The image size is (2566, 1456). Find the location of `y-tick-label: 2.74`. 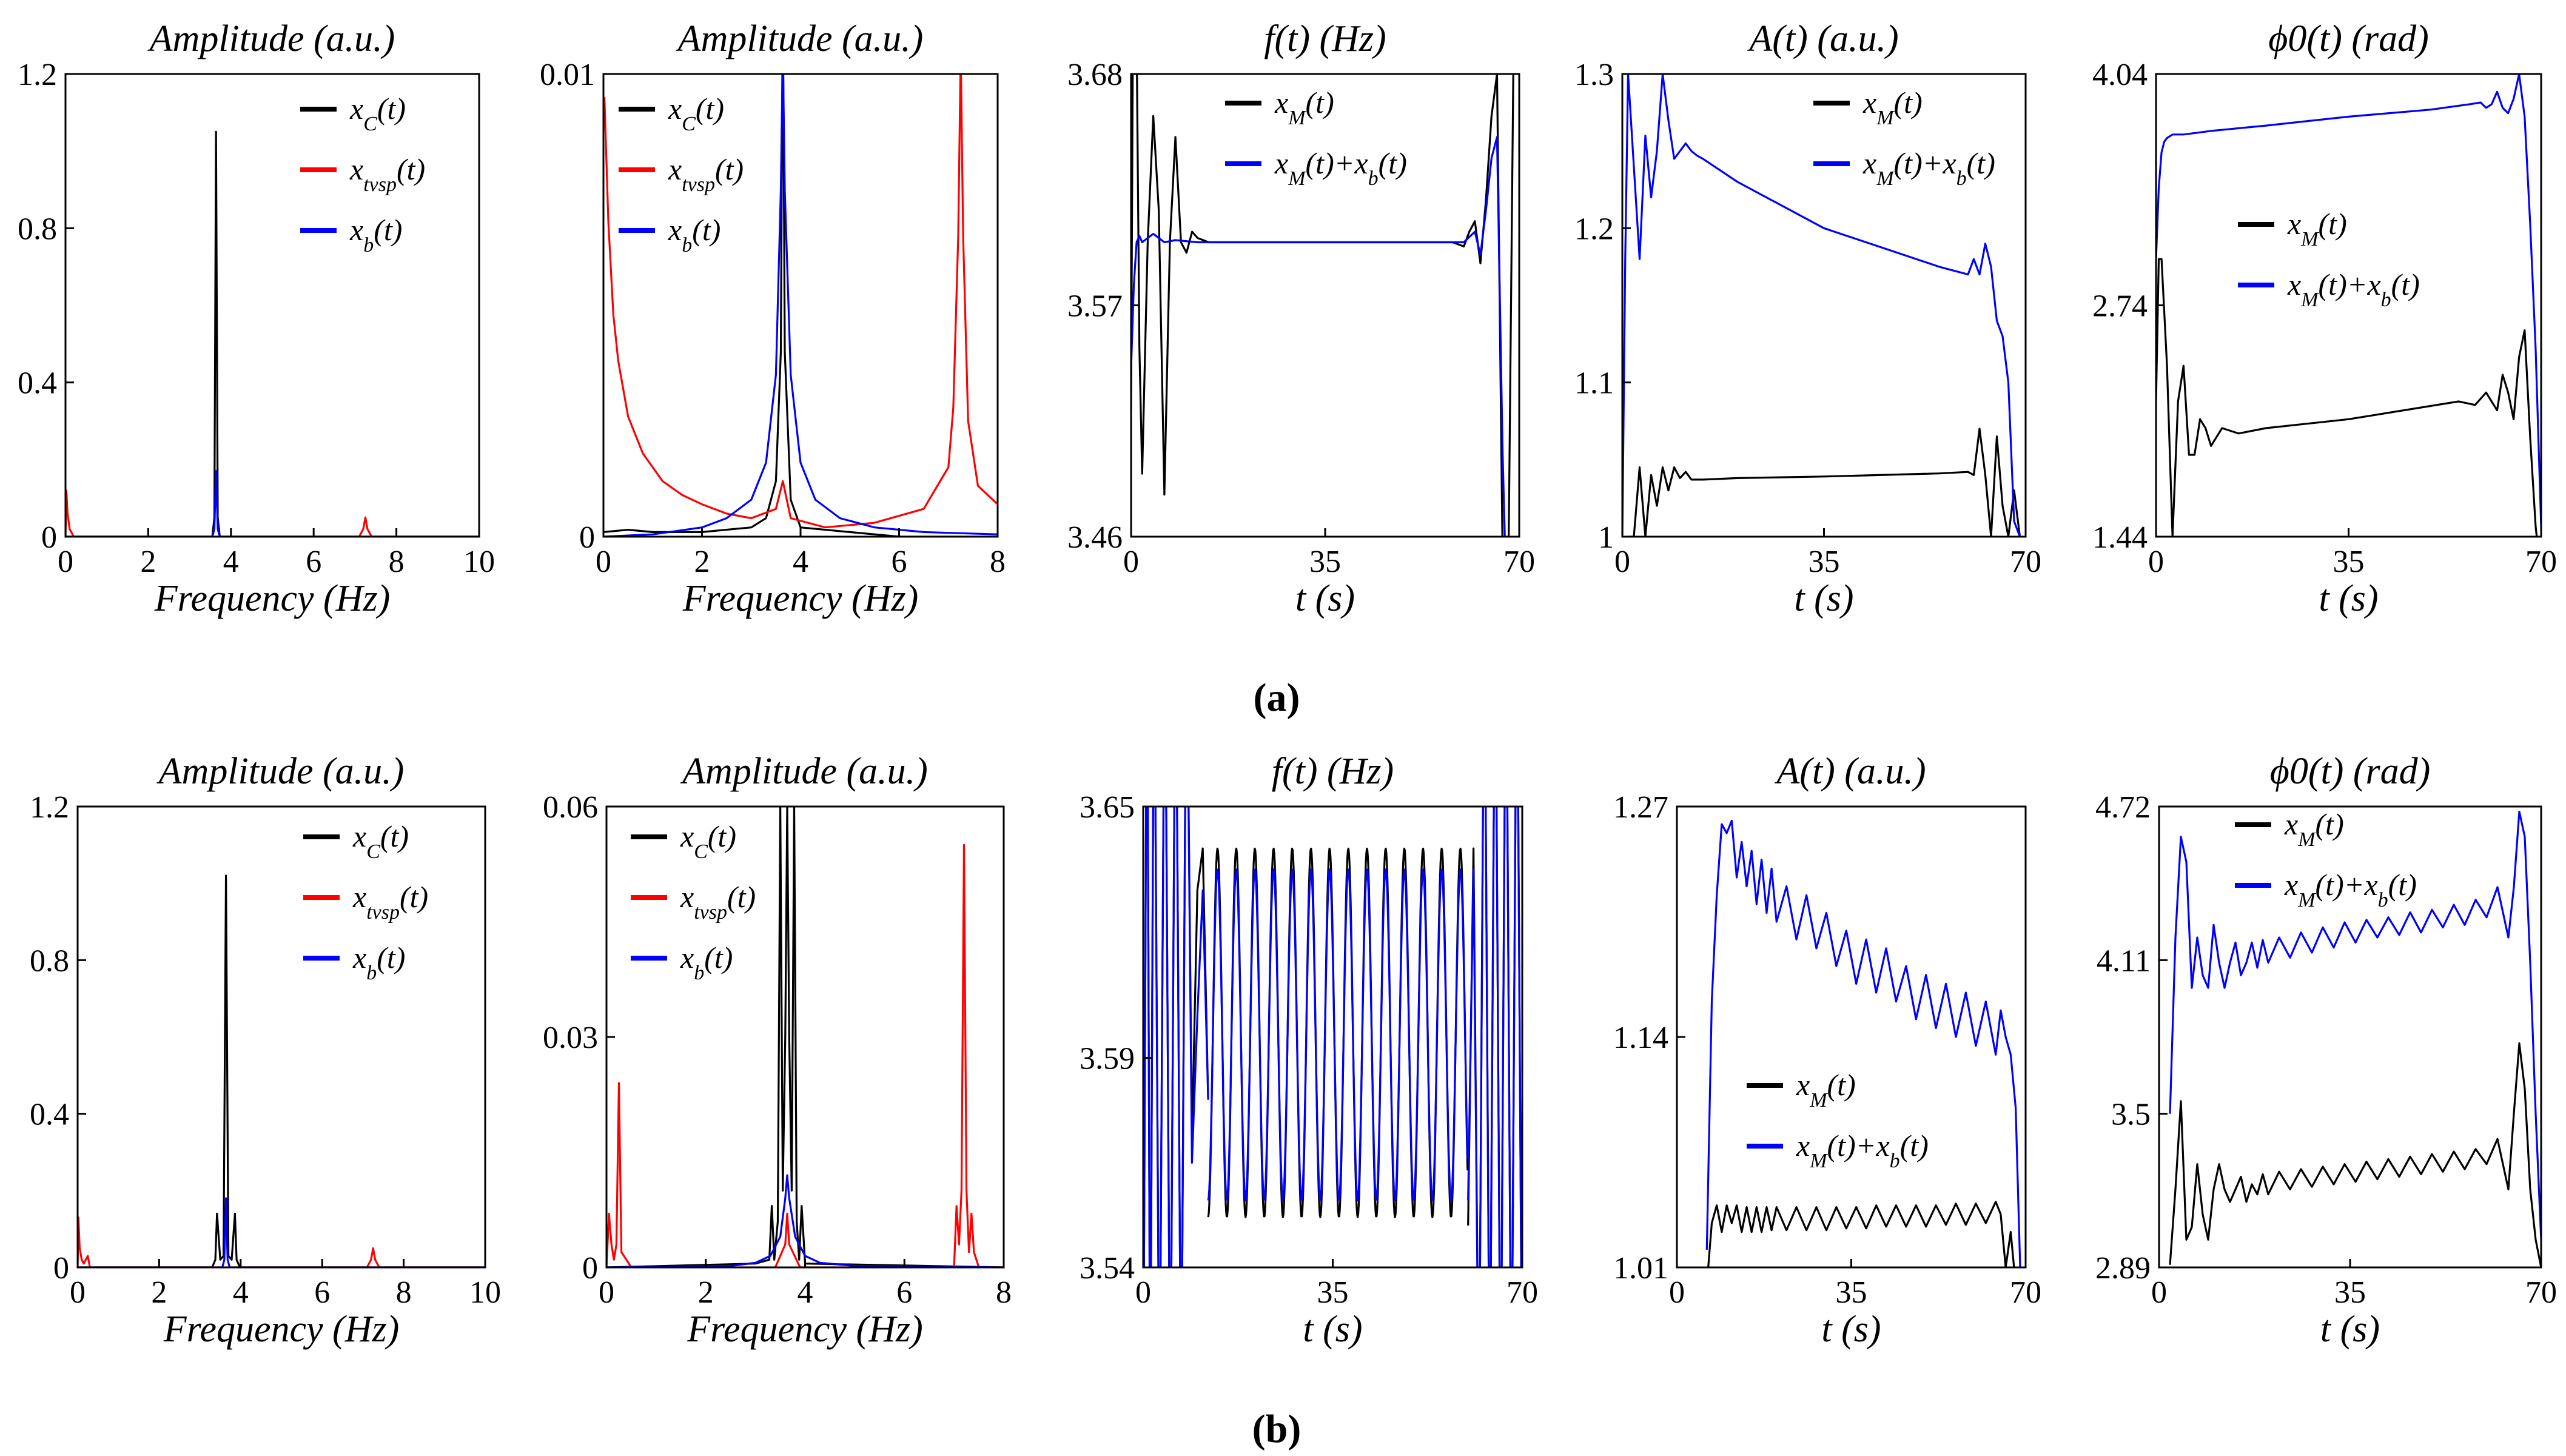

y-tick-label: 2.74 is located at coordinates (2120, 306).